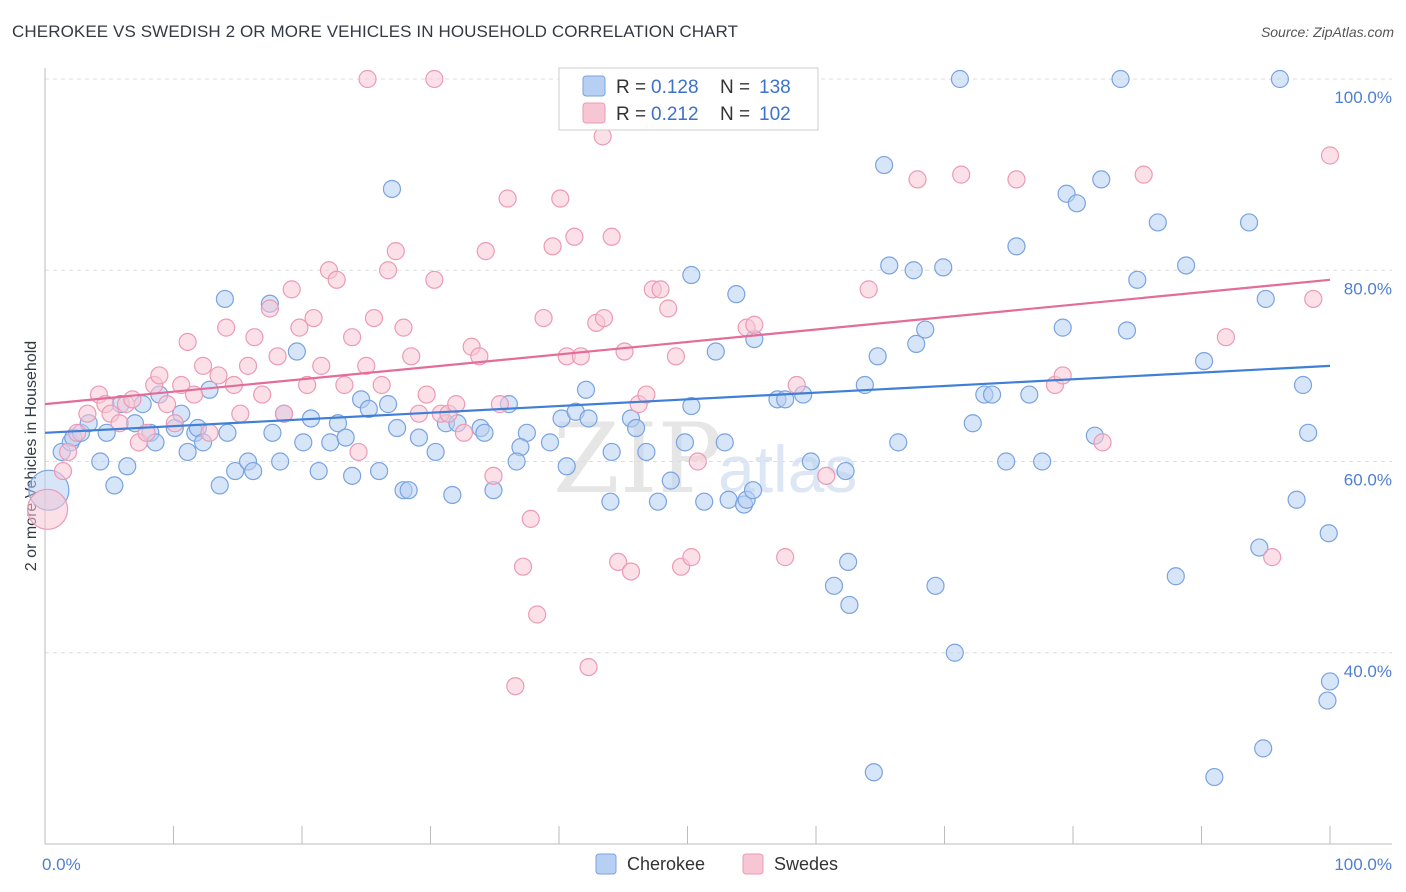 Image resolution: width=1406 pixels, height=892 pixels. Describe the element at coordinates (806, 864) in the screenshot. I see `bottom-legend-label-swedes: Swedes` at that location.